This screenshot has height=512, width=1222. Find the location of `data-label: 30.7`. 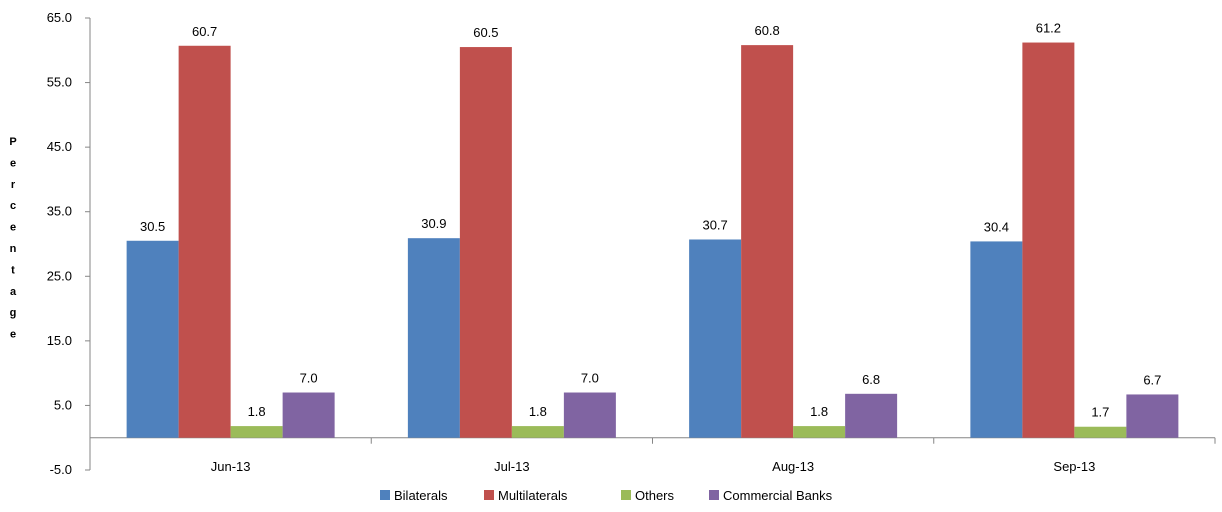

data-label: 30.7 is located at coordinates (714, 224).